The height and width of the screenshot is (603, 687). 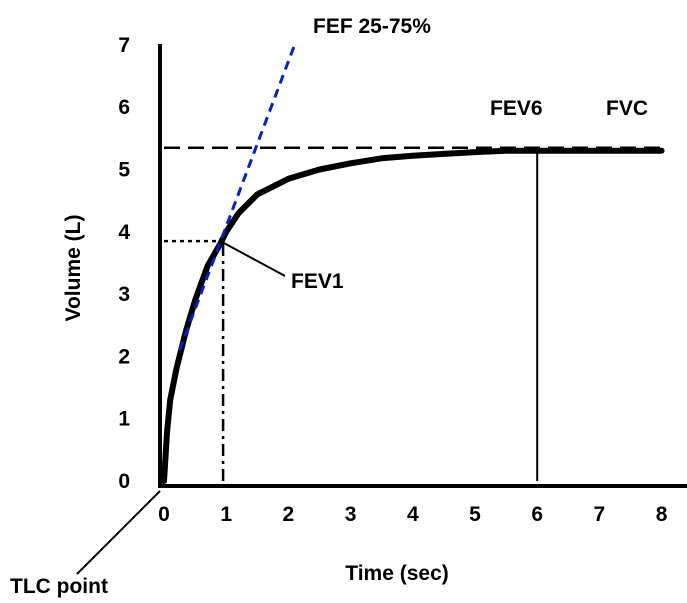 I want to click on fvc-label: FVC, so click(x=627, y=108).